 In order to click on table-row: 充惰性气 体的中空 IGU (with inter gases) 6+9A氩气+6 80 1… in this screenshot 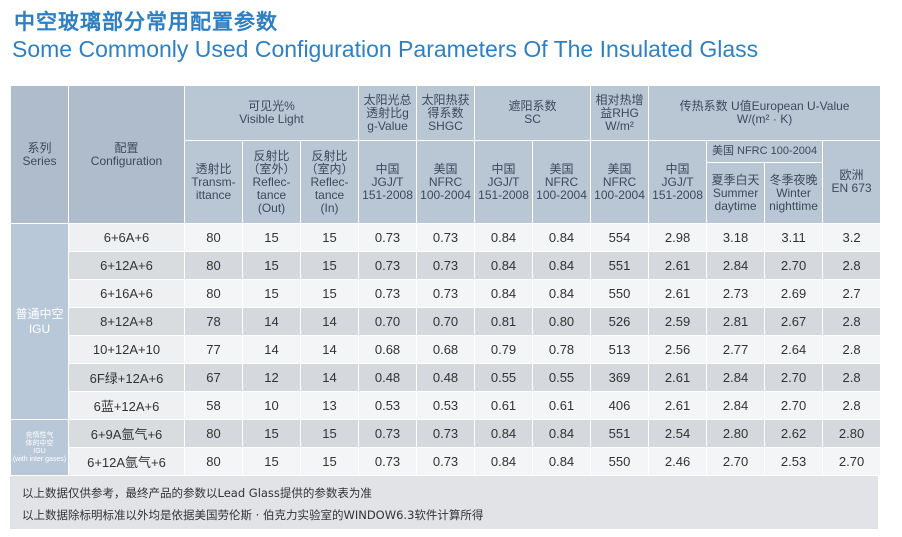, I will do `click(446, 447)`.